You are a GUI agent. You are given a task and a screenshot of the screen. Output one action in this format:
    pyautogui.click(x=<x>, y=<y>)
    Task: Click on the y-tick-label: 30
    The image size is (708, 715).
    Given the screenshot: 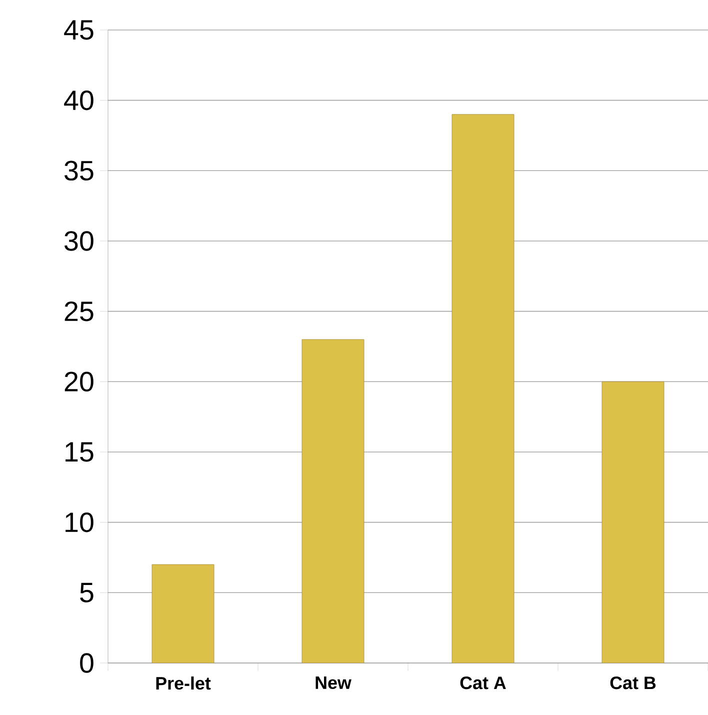 What is the action you would take?
    pyautogui.click(x=79, y=241)
    